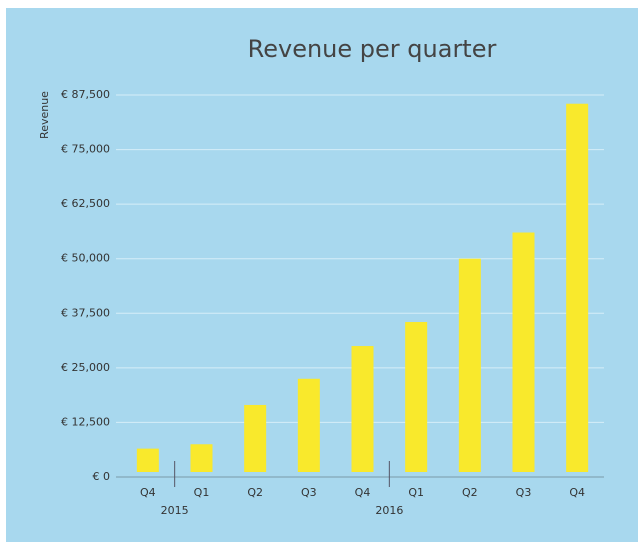 The width and height of the screenshot is (644, 546). What do you see at coordinates (102, 476) in the screenshot?
I see `y-tick-label: € 0` at bounding box center [102, 476].